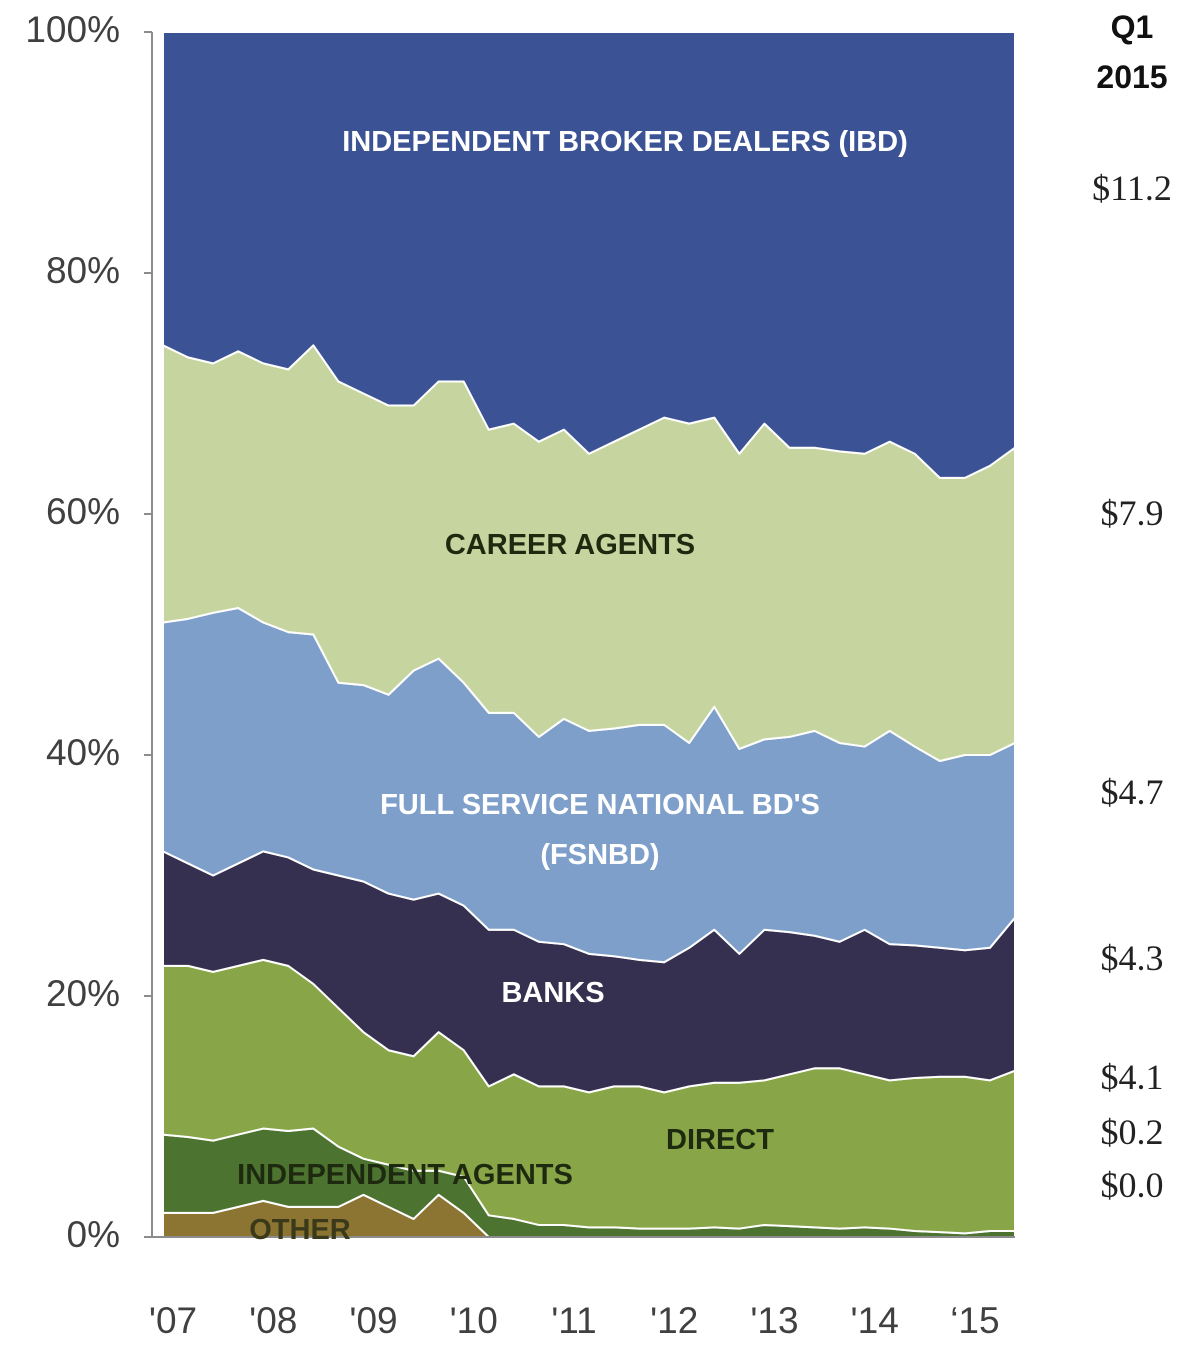 This screenshot has height=1346, width=1191. I want to click on y-tick-label: 100%, so click(72, 29).